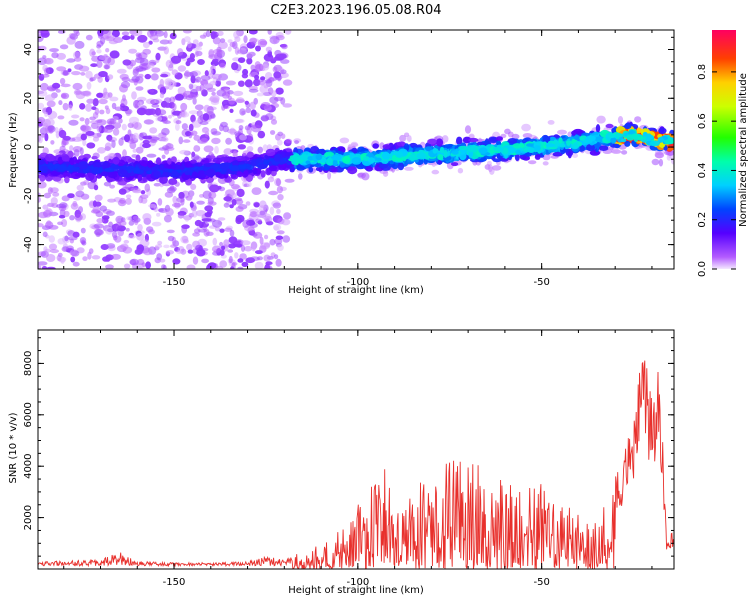 The height and width of the screenshot is (600, 750). Describe the element at coordinates (13, 447) in the screenshot. I see `snr-y-label: SNR (10 * v/v)` at that location.